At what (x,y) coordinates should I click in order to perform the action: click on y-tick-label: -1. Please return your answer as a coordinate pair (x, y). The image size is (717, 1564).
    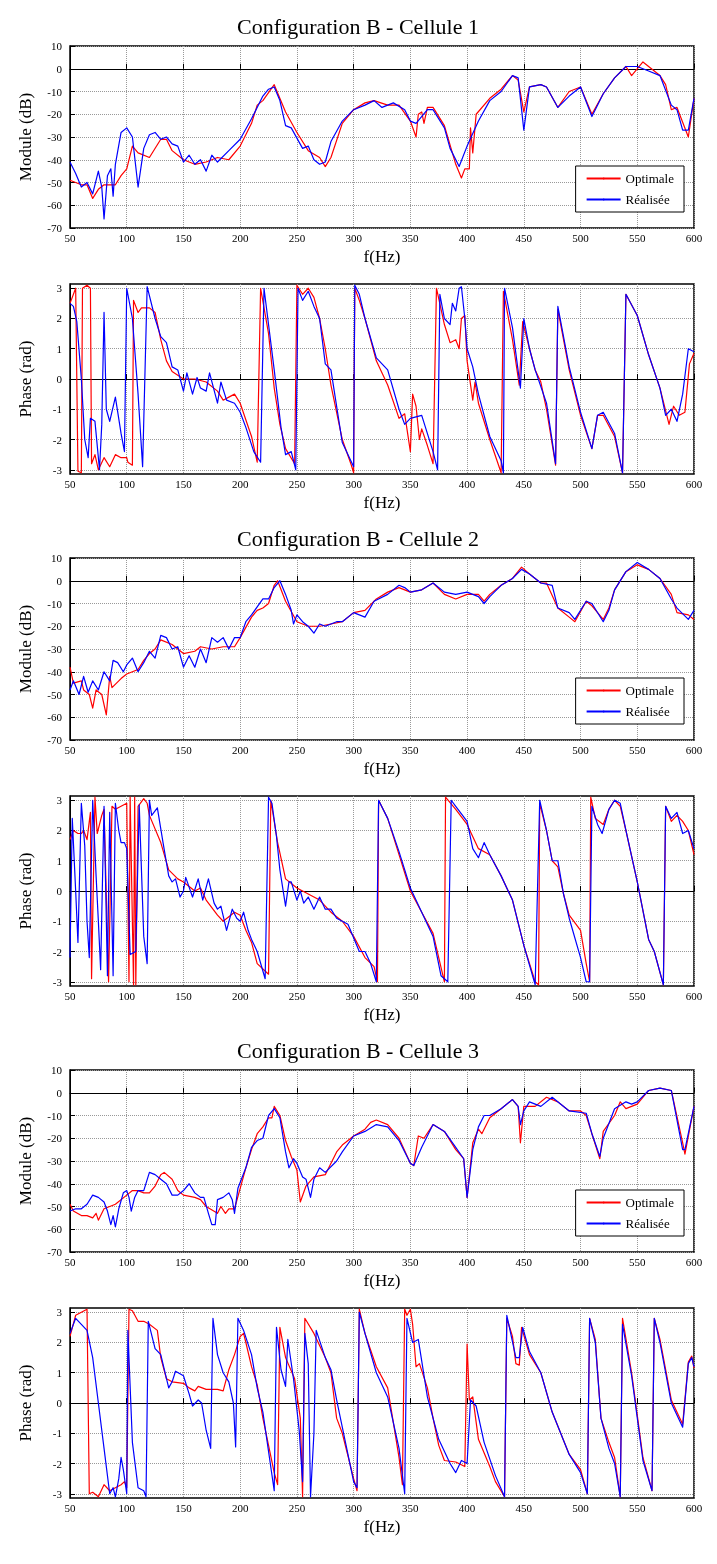
    Looking at the image, I should click on (57, 409).